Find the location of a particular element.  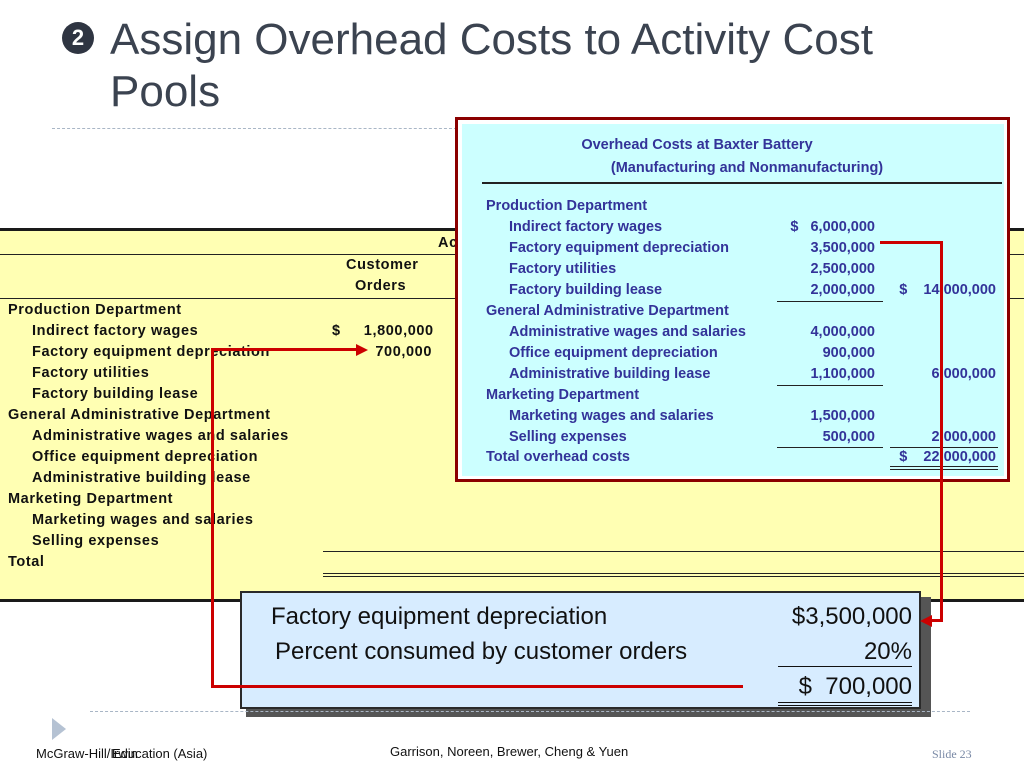

ov-row-label: General Administrative Department is located at coordinates (607, 311).